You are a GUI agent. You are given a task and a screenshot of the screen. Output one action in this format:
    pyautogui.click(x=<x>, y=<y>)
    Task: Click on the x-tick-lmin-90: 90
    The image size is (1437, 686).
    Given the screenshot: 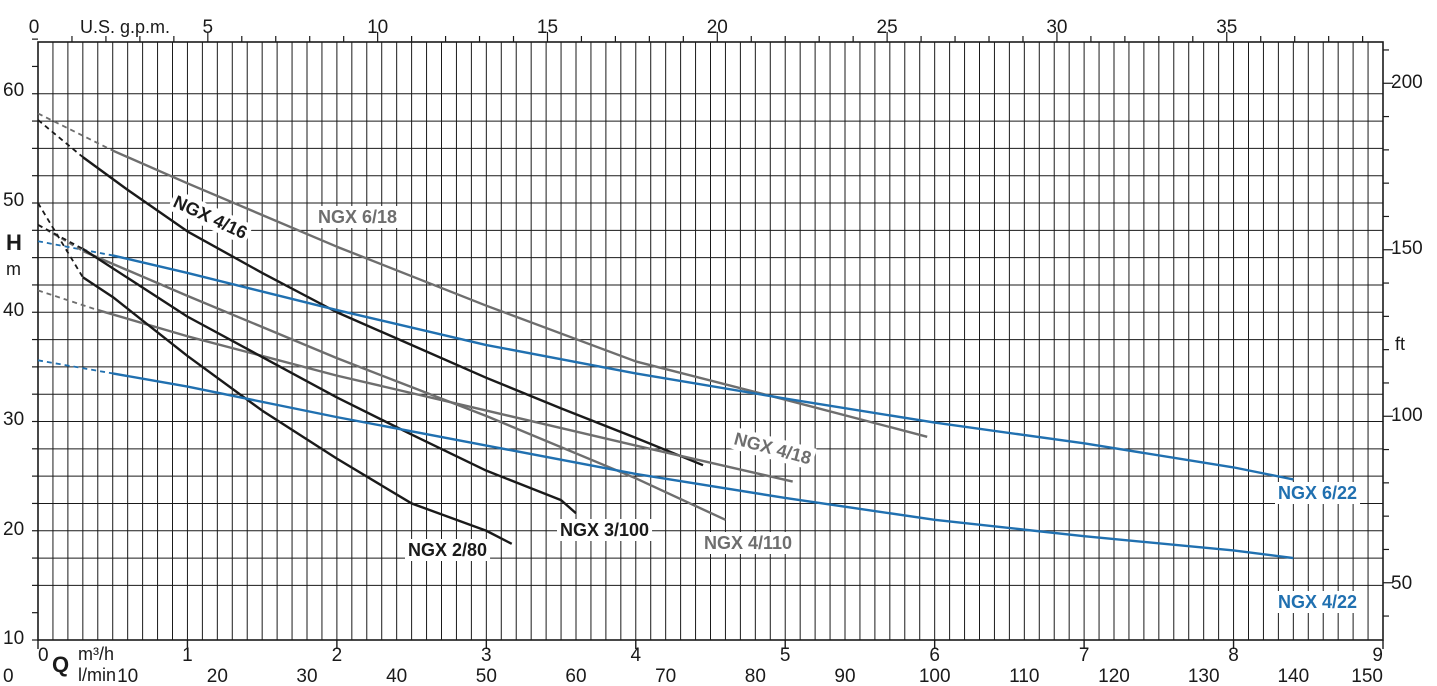 What is the action you would take?
    pyautogui.click(x=844, y=676)
    